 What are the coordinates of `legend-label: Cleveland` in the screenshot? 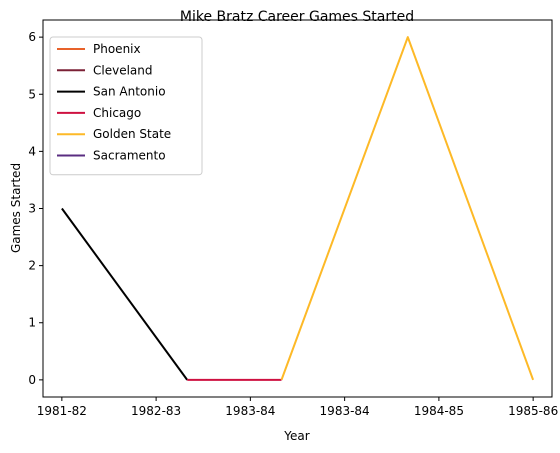 It's located at (123, 70).